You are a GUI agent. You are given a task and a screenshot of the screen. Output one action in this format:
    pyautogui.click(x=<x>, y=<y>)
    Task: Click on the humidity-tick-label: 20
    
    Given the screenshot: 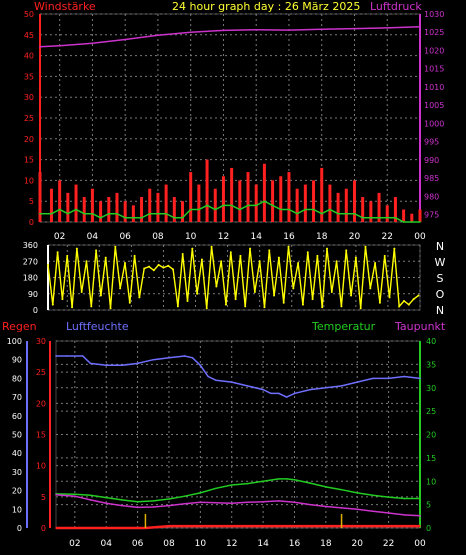 What is the action you would take?
    pyautogui.click(x=17, y=491)
    